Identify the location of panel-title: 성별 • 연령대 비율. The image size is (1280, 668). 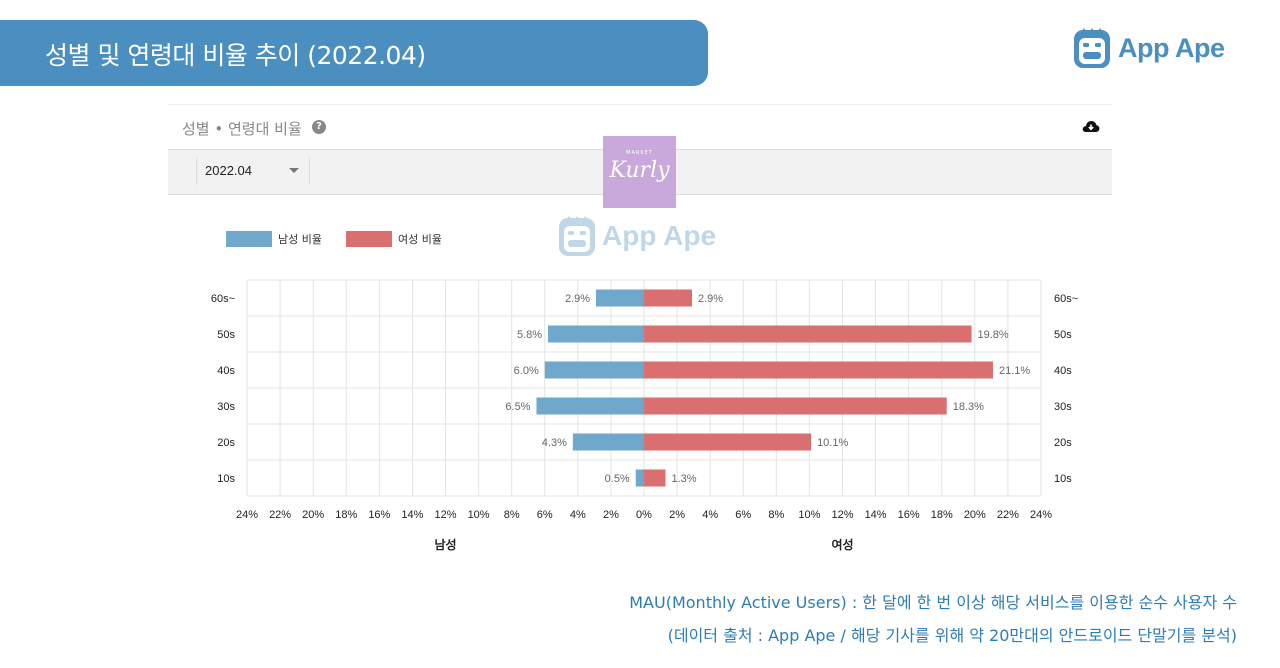
(242, 129).